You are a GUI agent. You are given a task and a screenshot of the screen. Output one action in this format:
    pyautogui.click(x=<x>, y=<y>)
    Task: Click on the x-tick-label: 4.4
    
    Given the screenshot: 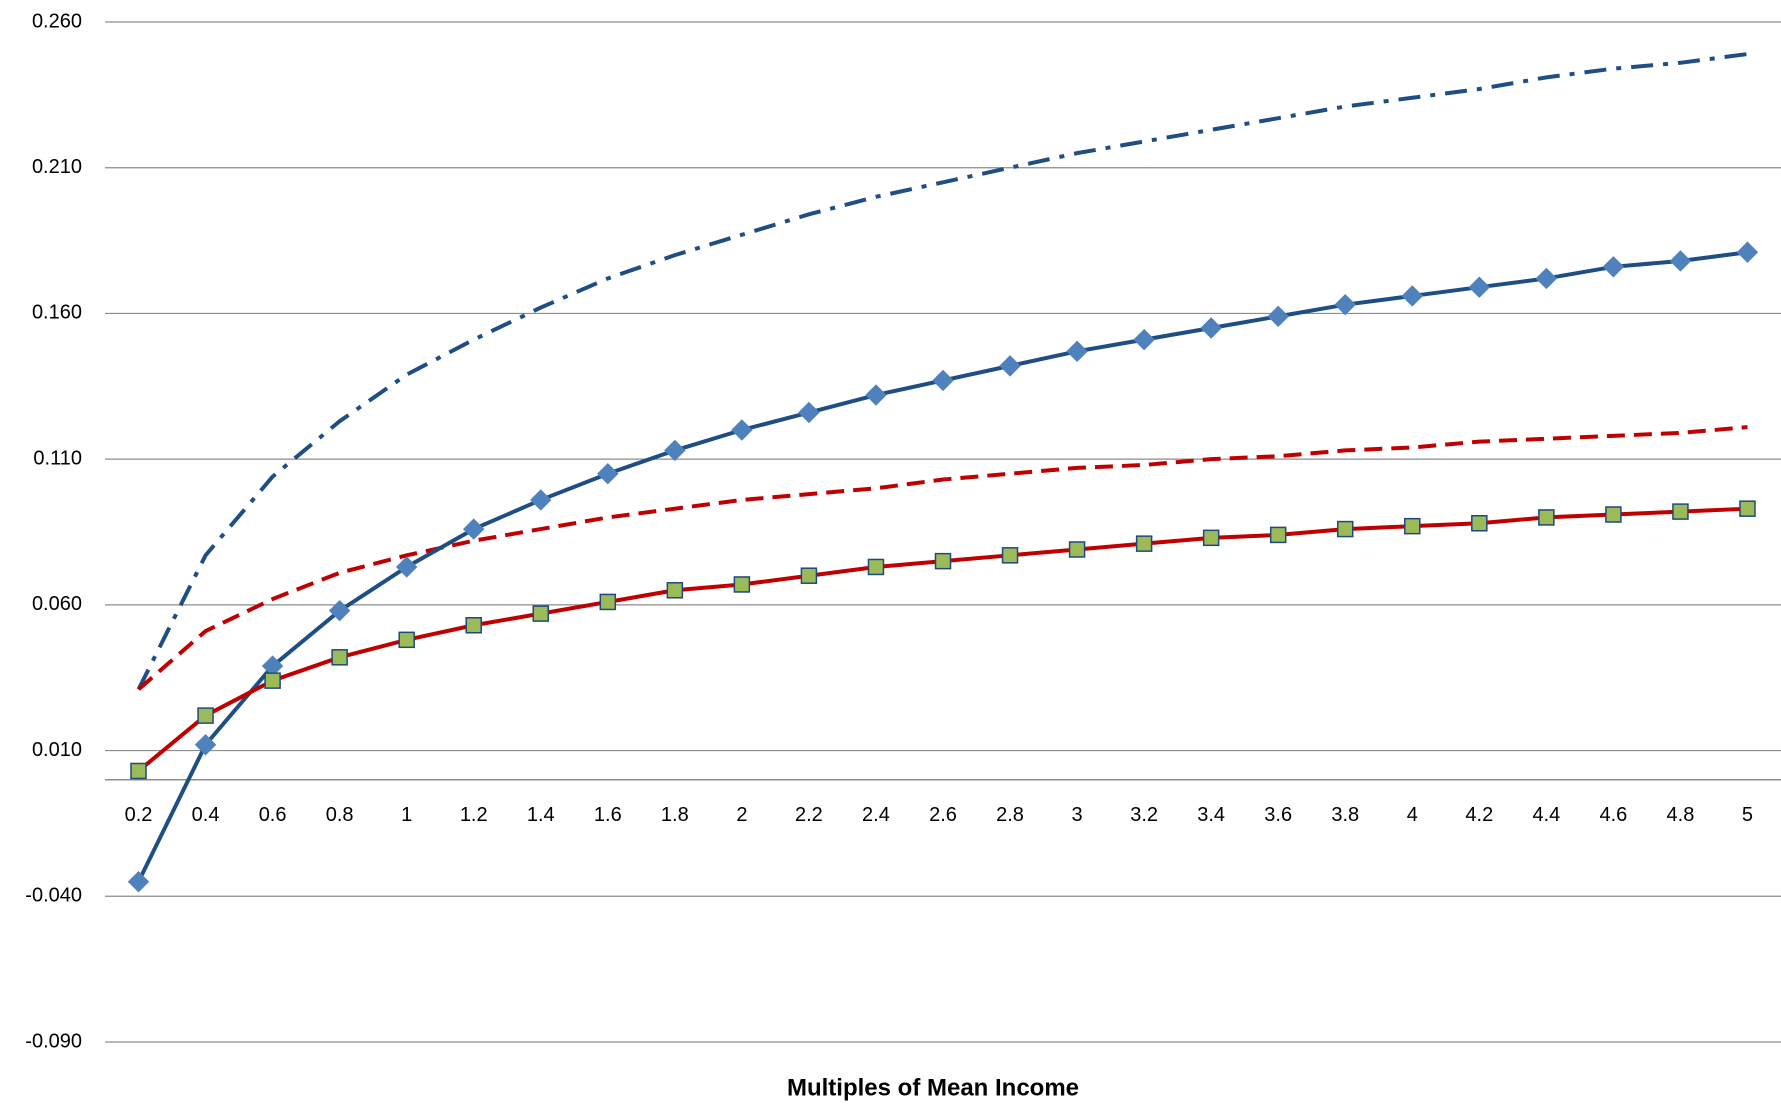 What is the action you would take?
    pyautogui.click(x=1546, y=815)
    